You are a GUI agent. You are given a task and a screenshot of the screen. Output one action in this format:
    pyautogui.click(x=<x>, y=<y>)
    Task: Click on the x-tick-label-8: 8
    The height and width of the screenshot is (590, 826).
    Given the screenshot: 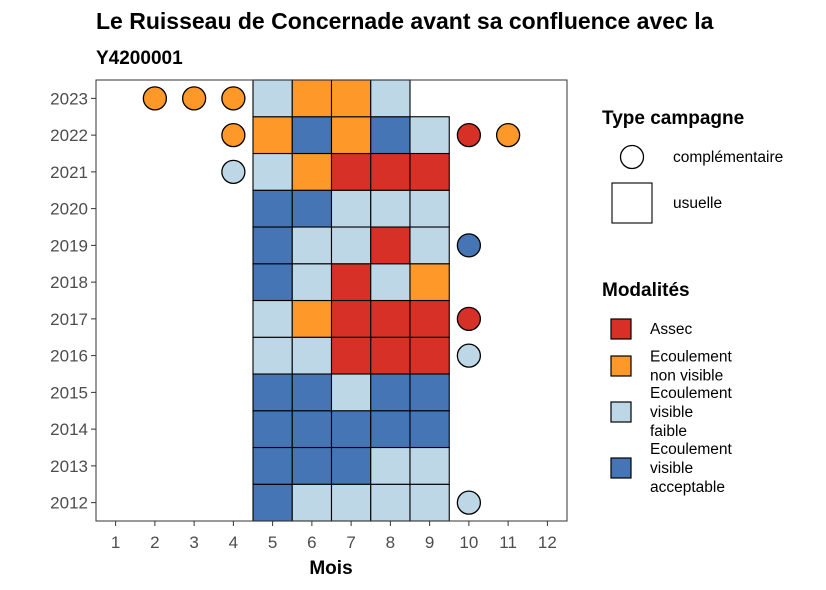 What is the action you would take?
    pyautogui.click(x=390, y=542)
    